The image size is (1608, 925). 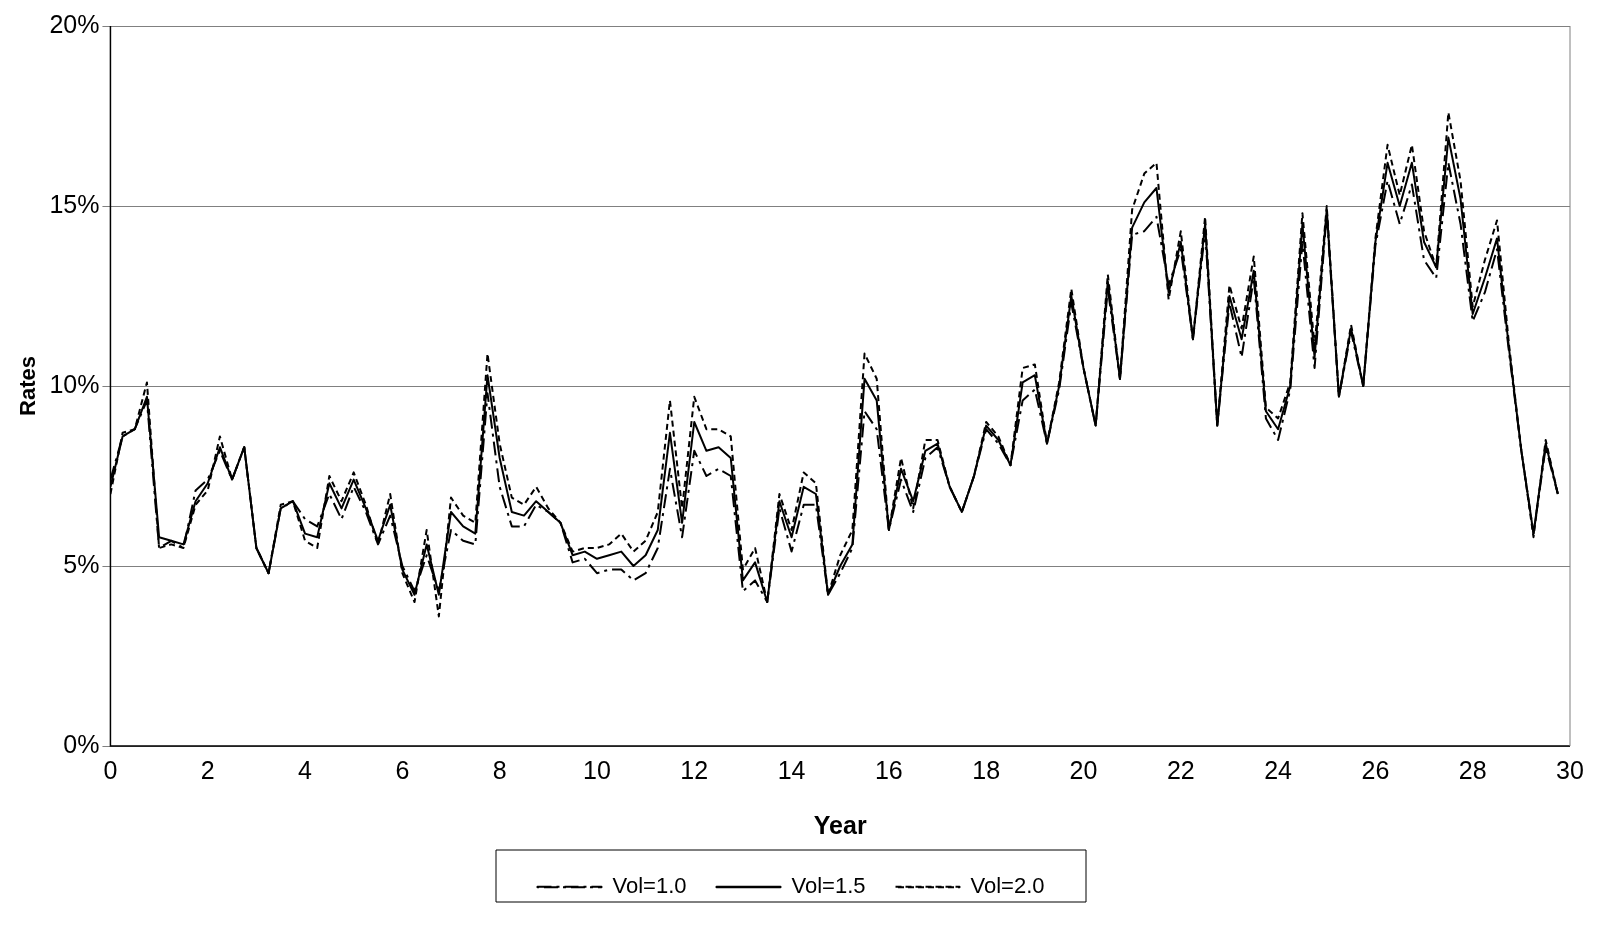 I want to click on x-tick-label: 0, so click(x=110, y=769).